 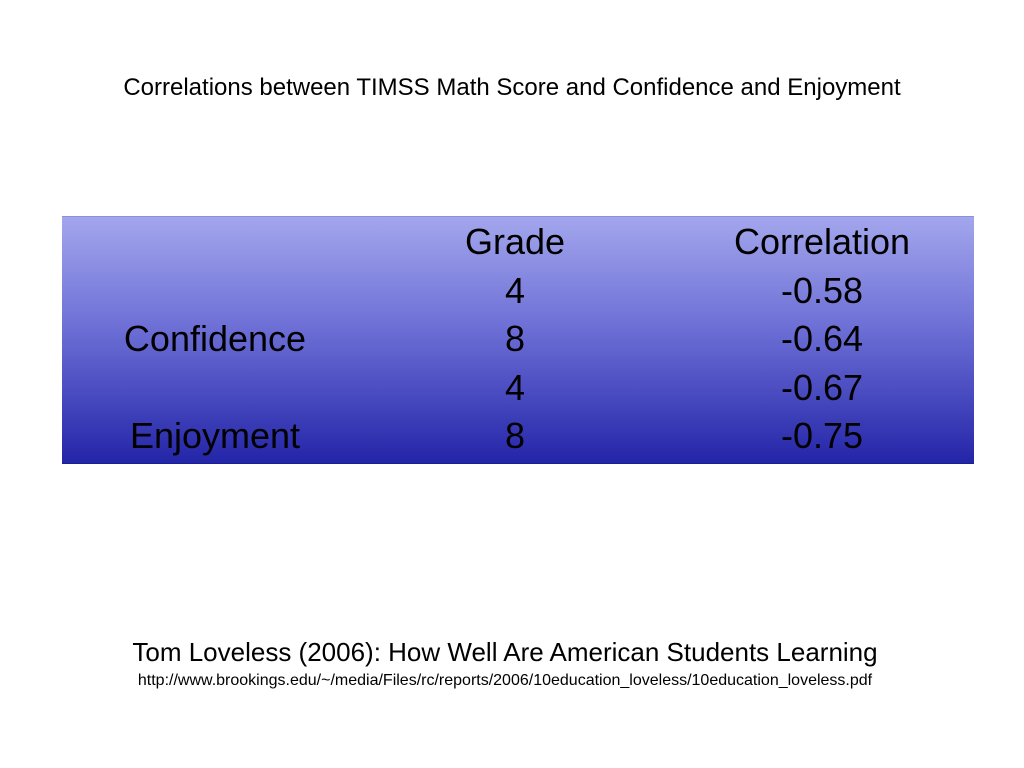 I want to click on correlation-cell: -0.64, so click(x=822, y=338).